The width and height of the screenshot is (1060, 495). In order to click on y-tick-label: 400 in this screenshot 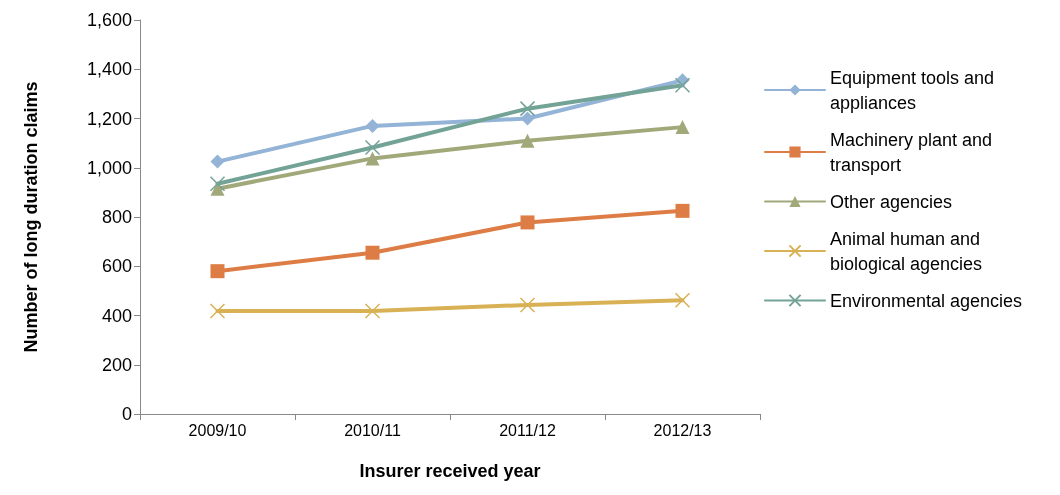, I will do `click(116, 315)`.